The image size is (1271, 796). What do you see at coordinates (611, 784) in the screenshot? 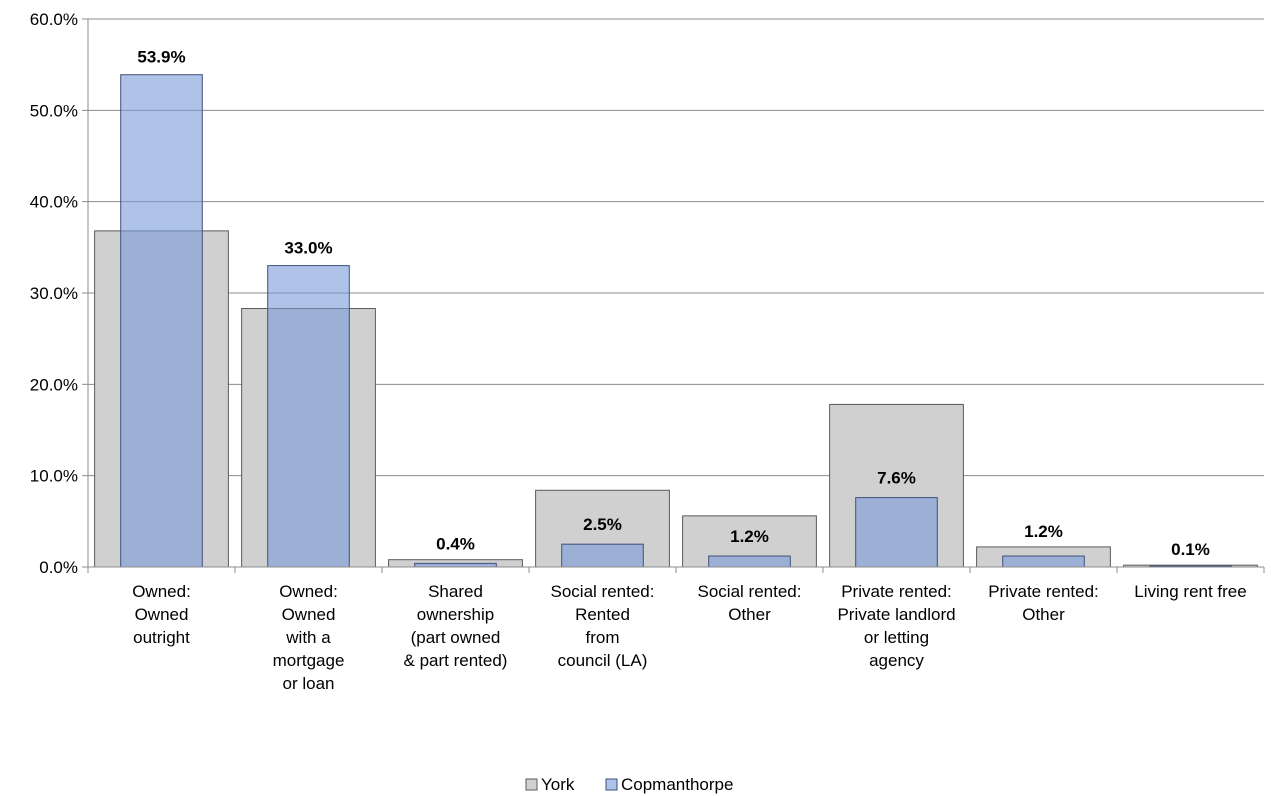
I see `legend-swatch-copmanthorpe` at bounding box center [611, 784].